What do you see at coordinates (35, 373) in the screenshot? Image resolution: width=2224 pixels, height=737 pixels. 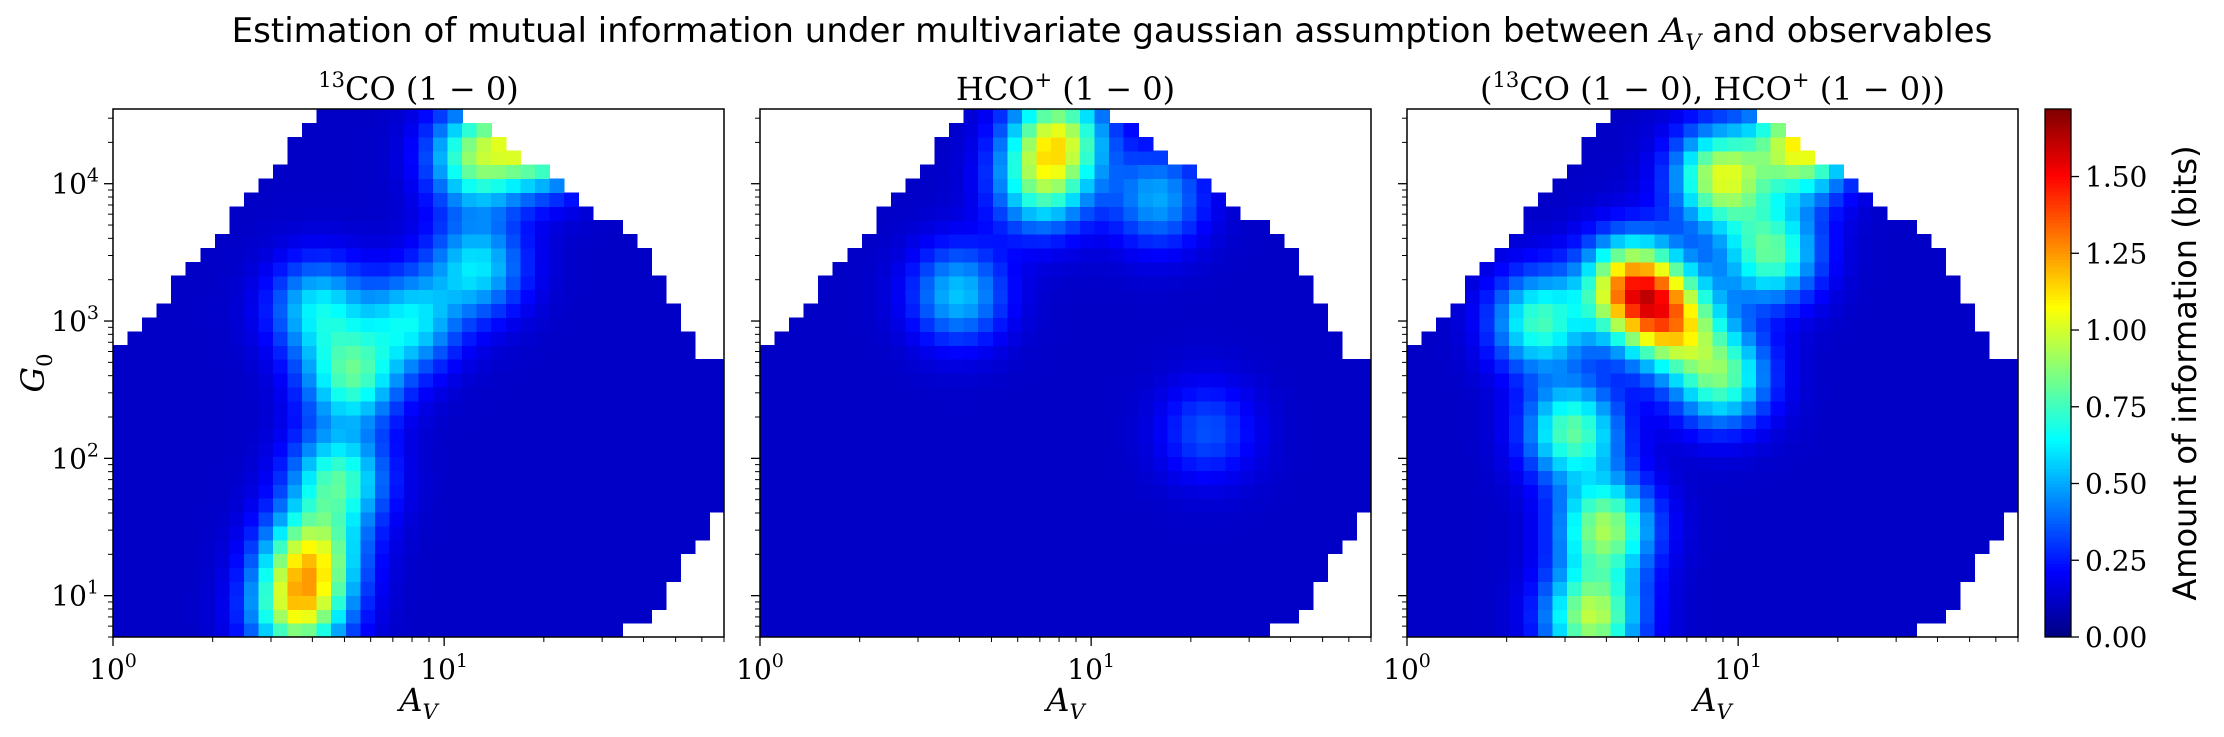 I see `y-axis-label: G0` at bounding box center [35, 373].